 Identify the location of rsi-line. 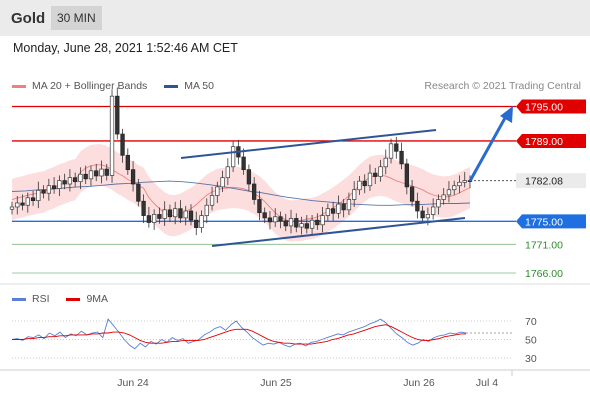
(239, 334).